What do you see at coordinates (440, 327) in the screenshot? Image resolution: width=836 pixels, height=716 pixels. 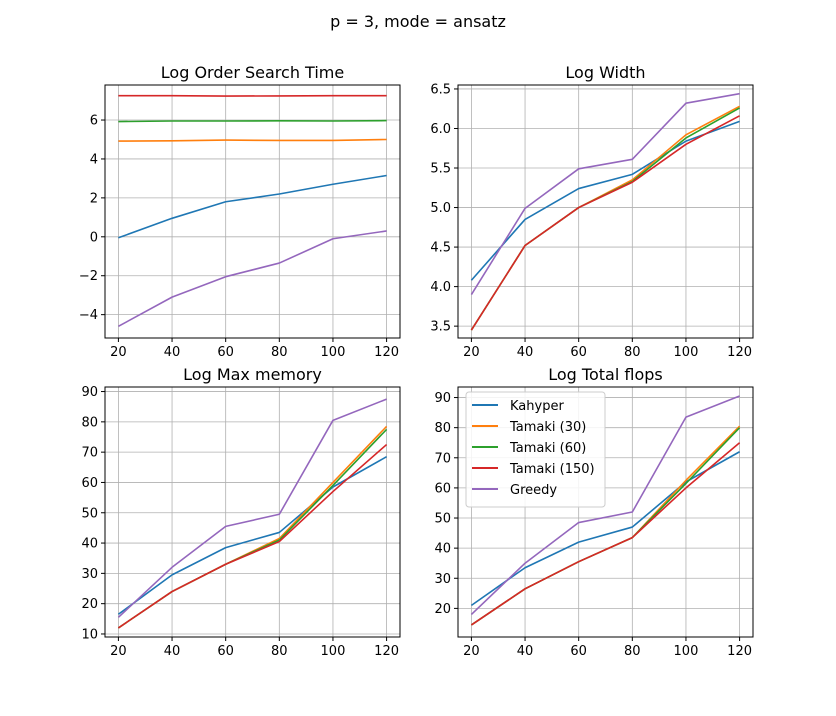 I see `y-tick-label: 3.5` at bounding box center [440, 327].